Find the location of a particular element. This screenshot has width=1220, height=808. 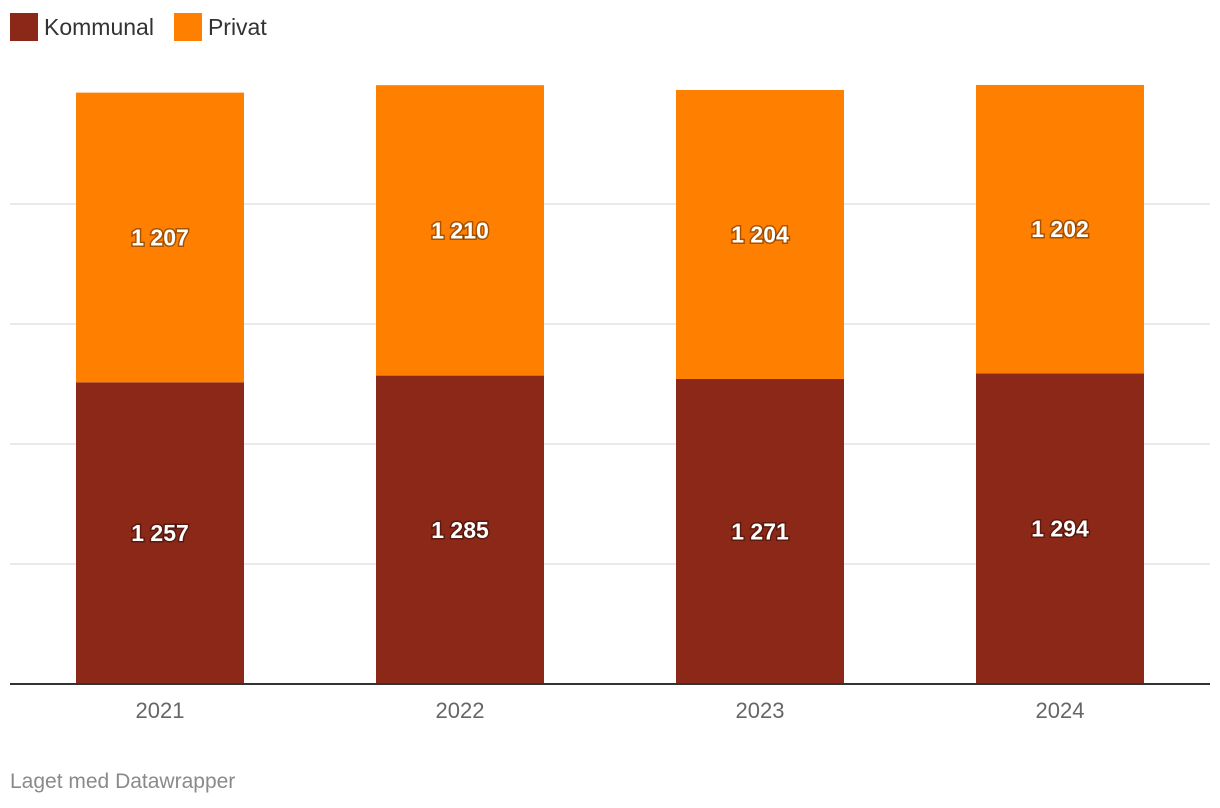

bar-kommunal-2024 is located at coordinates (1060, 528).